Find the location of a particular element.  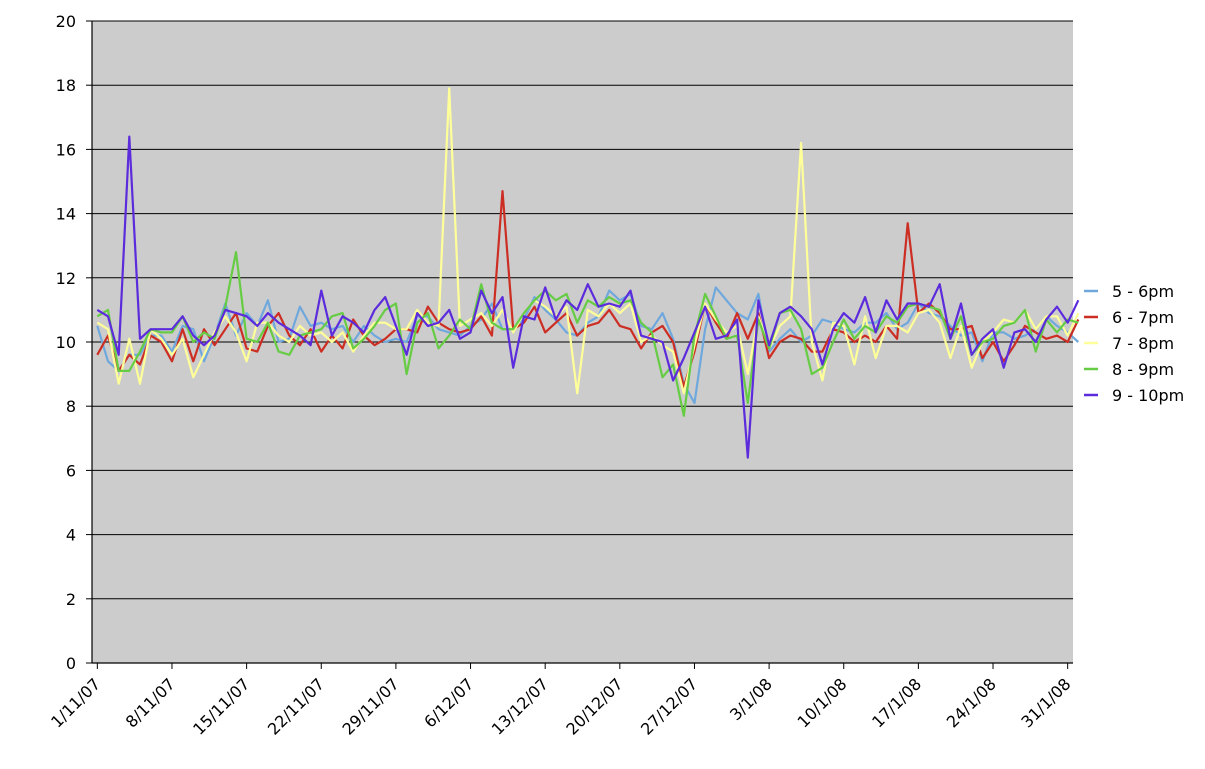

y-tick-label: 6 is located at coordinates (71, 470).